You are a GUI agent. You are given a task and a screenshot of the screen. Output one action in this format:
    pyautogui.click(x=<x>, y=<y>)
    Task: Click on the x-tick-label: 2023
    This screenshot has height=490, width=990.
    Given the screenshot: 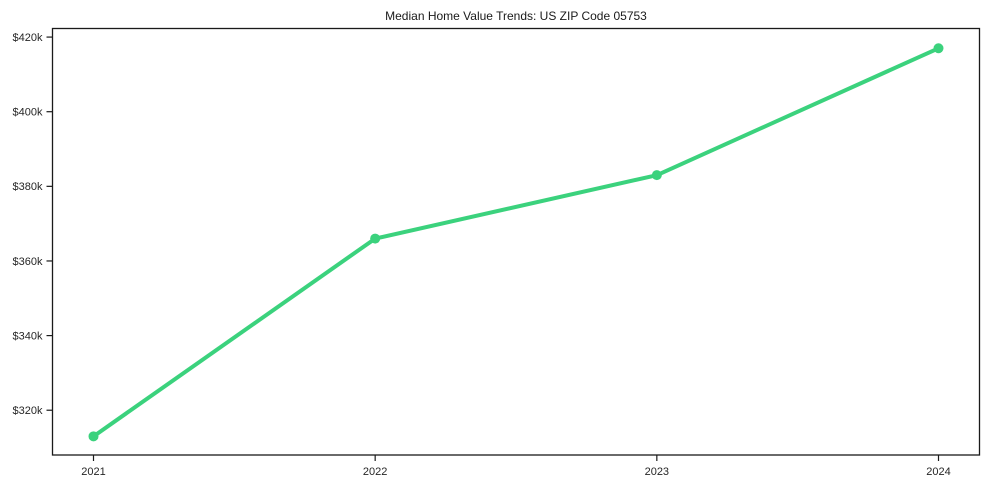 What is the action you would take?
    pyautogui.click(x=657, y=472)
    